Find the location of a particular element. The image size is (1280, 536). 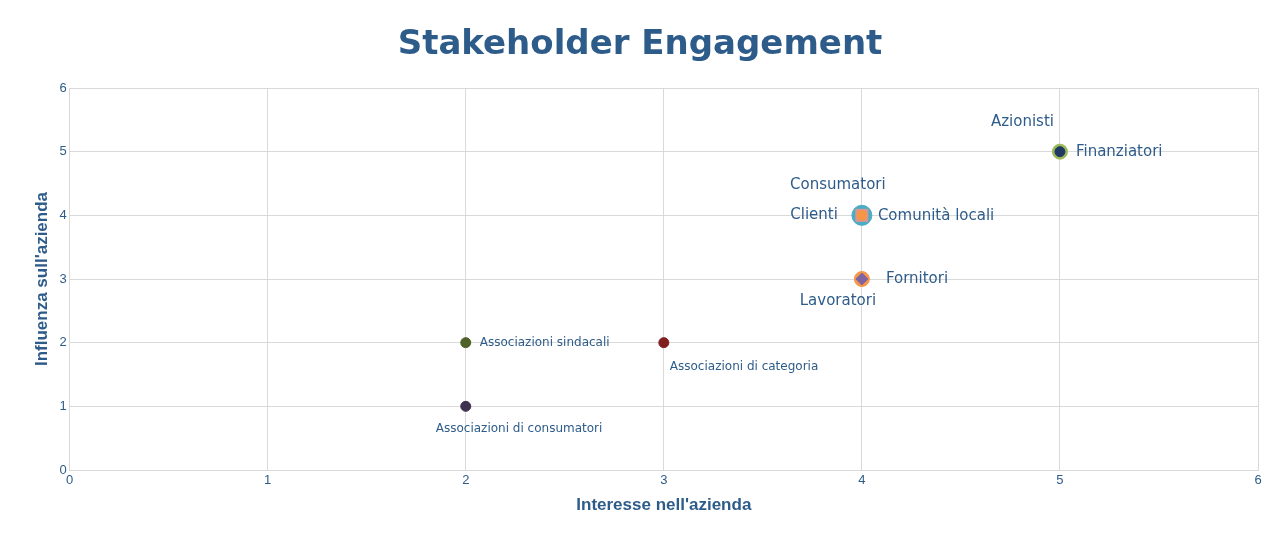

y-tick-label: 2 is located at coordinates (63, 342).